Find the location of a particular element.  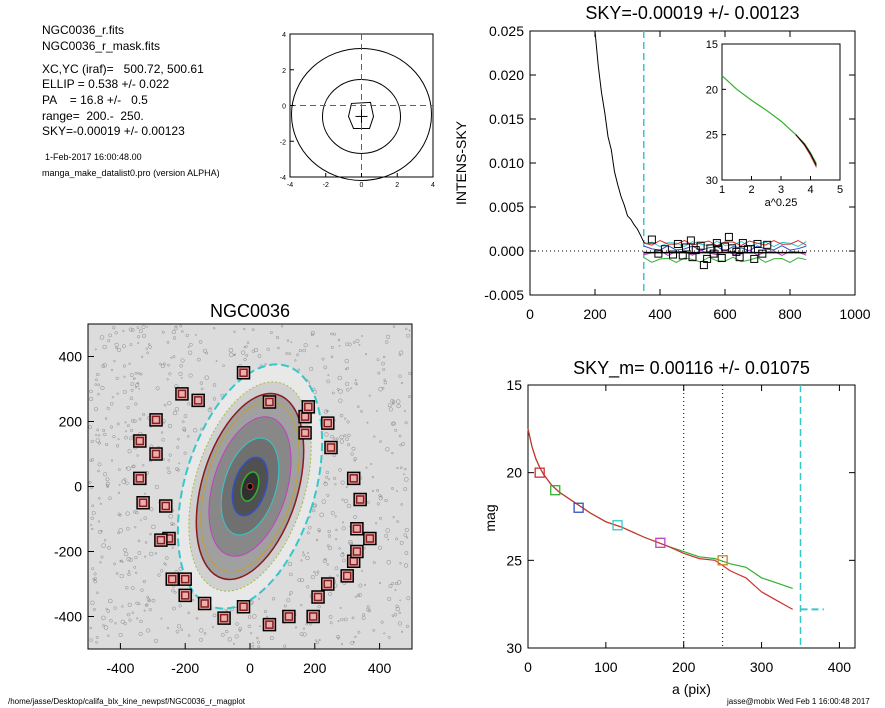

info-program: manga_make_datalist0.pro (version ALPHA) is located at coordinates (131, 173).